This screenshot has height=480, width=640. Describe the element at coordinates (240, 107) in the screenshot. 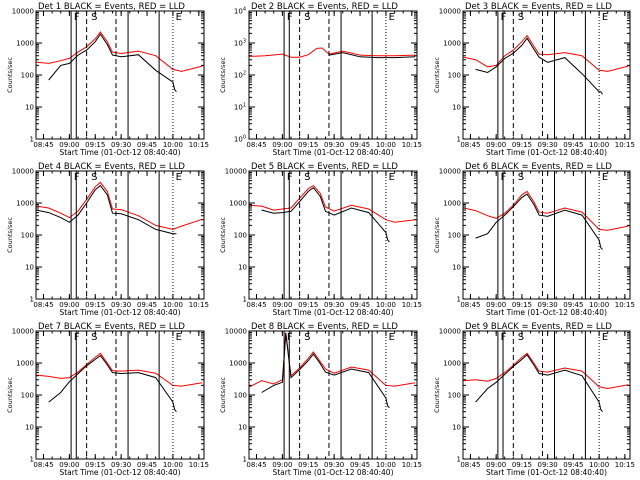

I see `y-tick-label: 10¹` at that location.